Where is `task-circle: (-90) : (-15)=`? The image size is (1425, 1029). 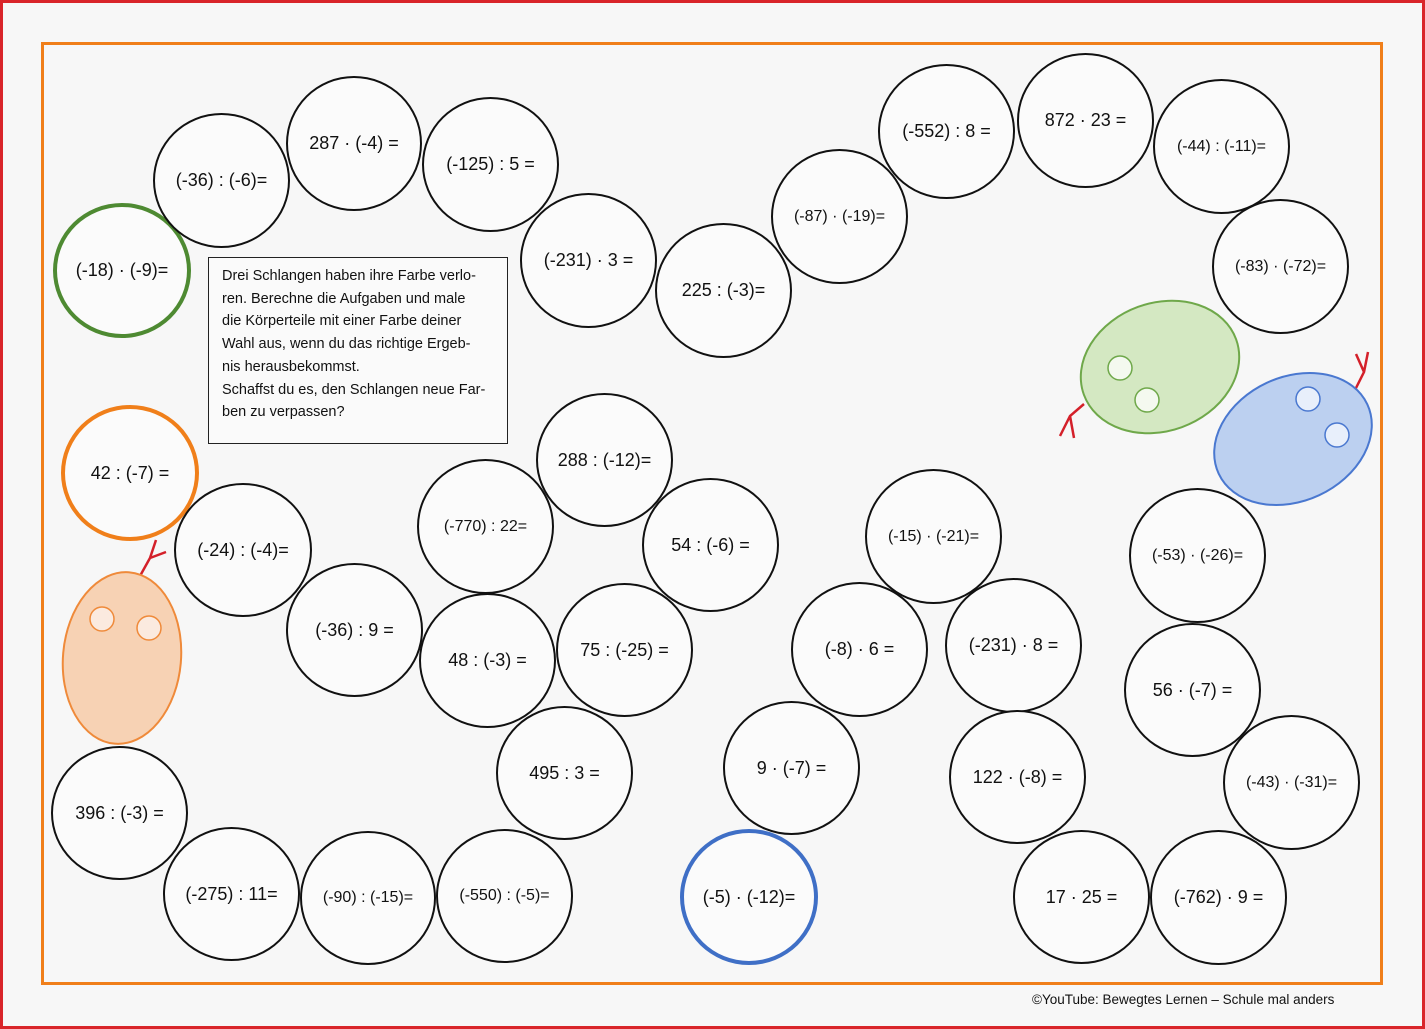 task-circle: (-90) : (-15)= is located at coordinates (368, 898).